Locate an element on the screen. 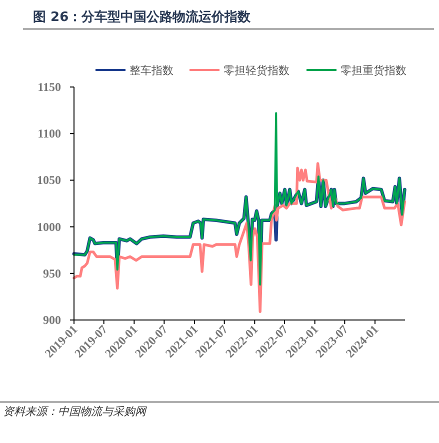 This screenshot has width=439, height=443. legend-label: 整车指数 is located at coordinates (152, 70).